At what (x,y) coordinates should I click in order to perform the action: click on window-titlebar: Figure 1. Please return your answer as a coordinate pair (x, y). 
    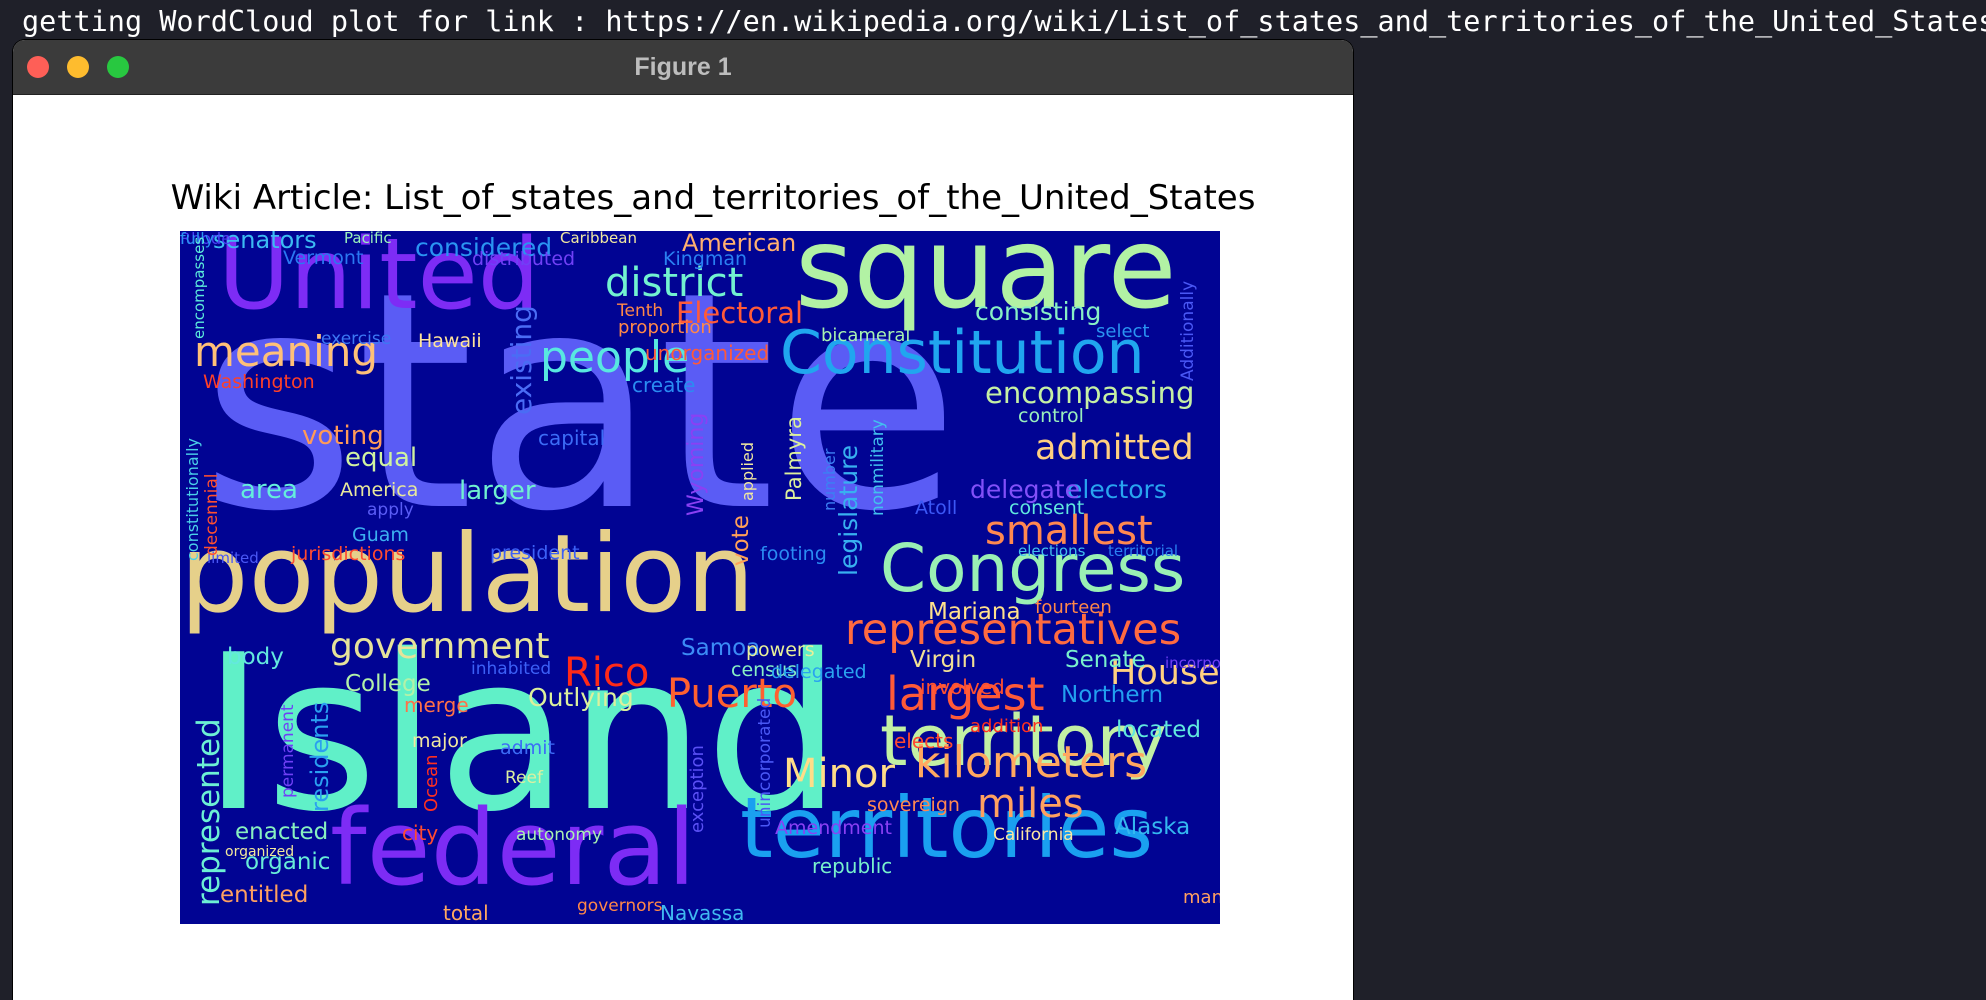
    Looking at the image, I should click on (683, 67).